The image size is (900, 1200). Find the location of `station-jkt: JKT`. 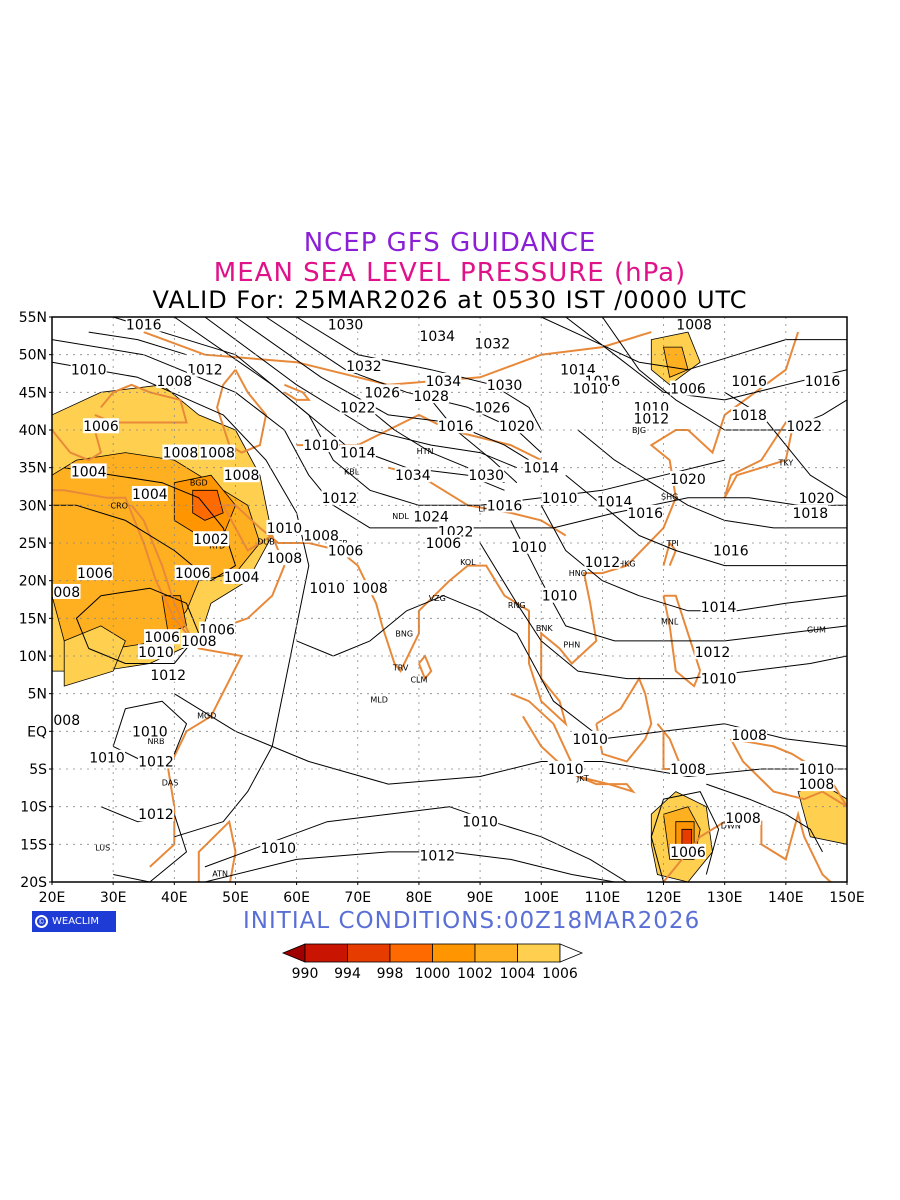

station-jkt: JKT is located at coordinates (582, 778).